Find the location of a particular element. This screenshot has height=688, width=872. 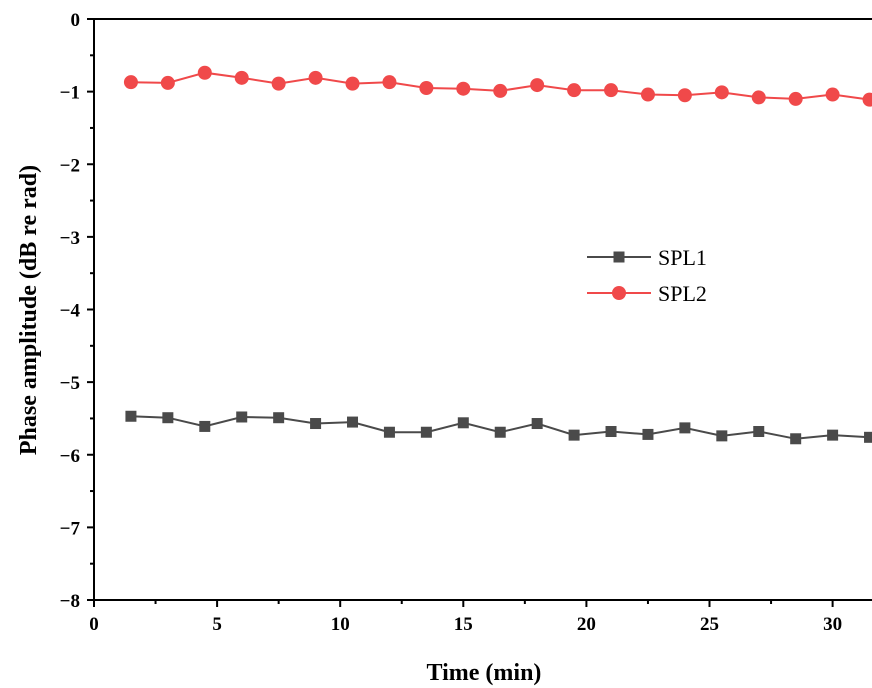

y-tick-label: −7 is located at coordinates (70, 528).